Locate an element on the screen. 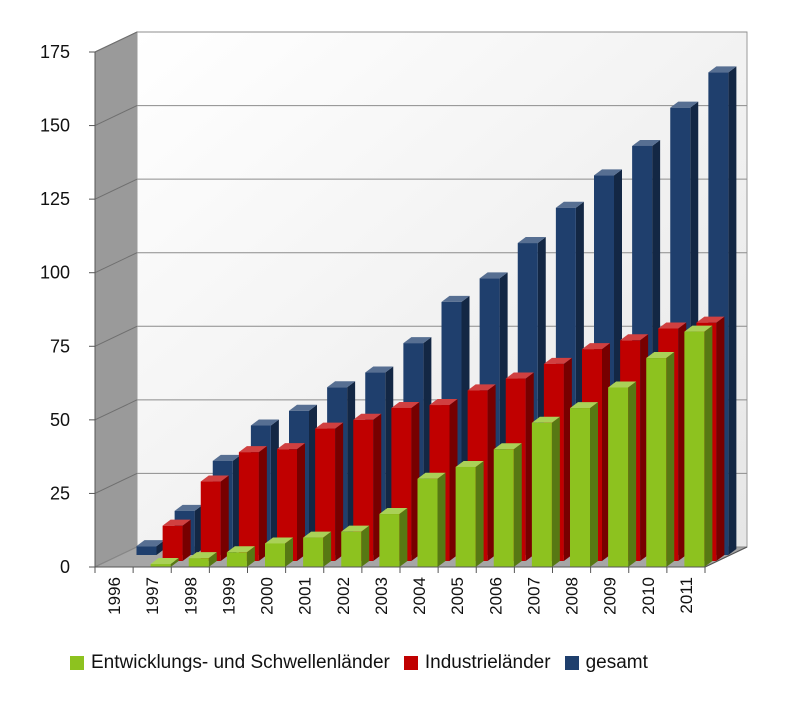  legend-swatch-green is located at coordinates (77, 663).